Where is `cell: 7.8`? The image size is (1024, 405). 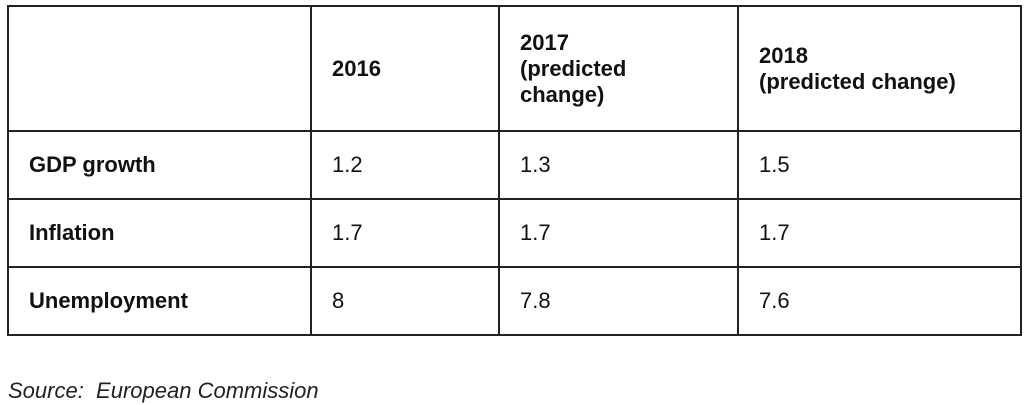
cell: 7.8 is located at coordinates (618, 301).